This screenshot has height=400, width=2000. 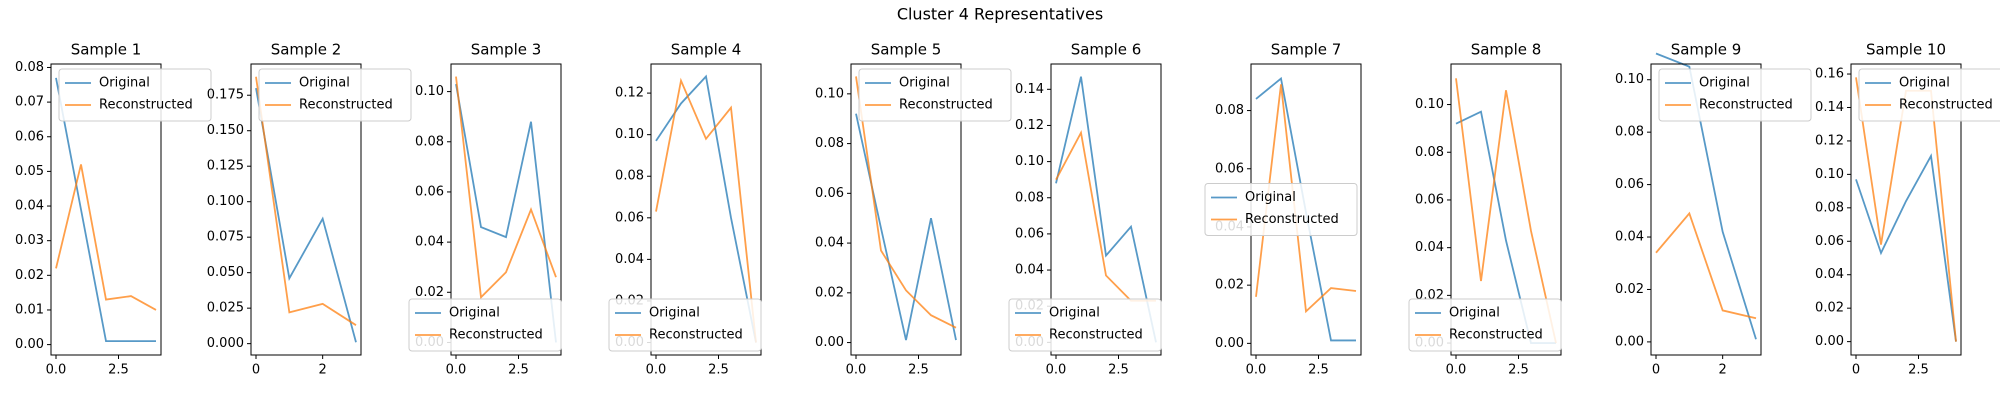 I want to click on y-tick-label: 0.150, so click(x=225, y=130).